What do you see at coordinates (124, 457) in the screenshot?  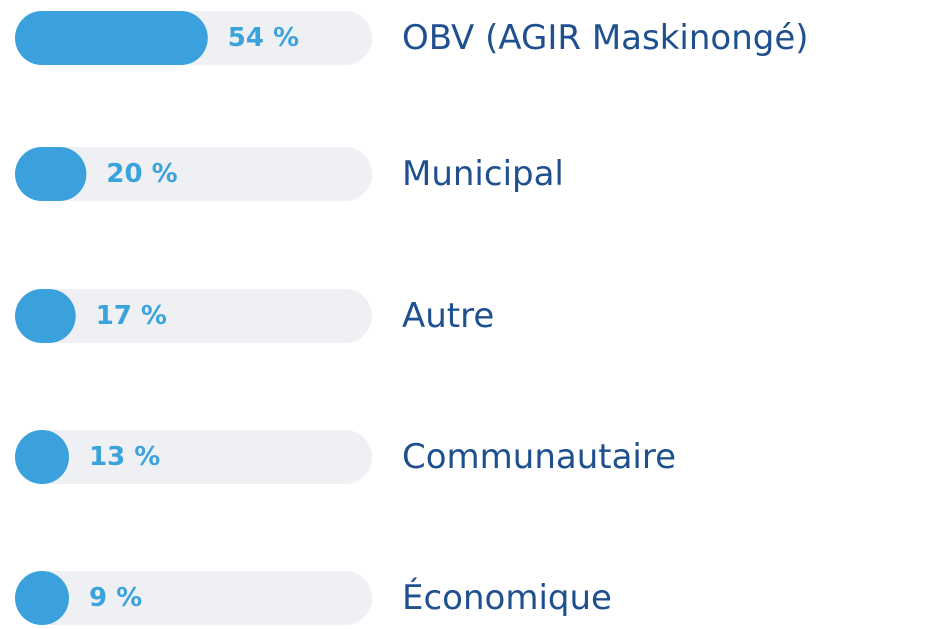 I see `value-label: 13 %` at bounding box center [124, 457].